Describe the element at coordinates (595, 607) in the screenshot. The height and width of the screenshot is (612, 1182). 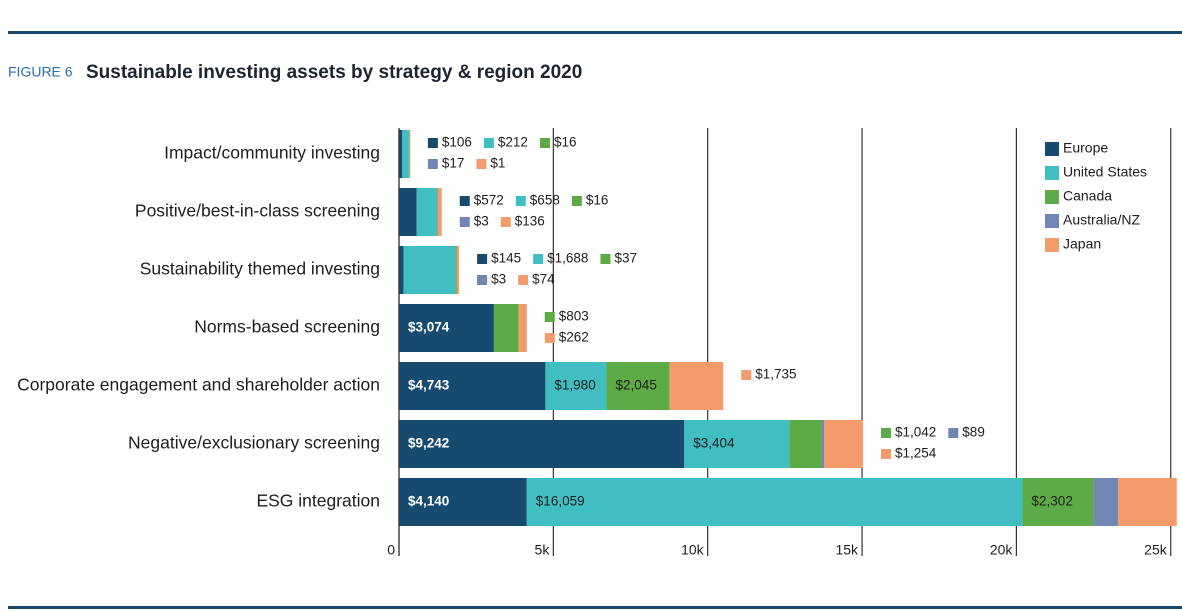
I see `bottom-rule` at that location.